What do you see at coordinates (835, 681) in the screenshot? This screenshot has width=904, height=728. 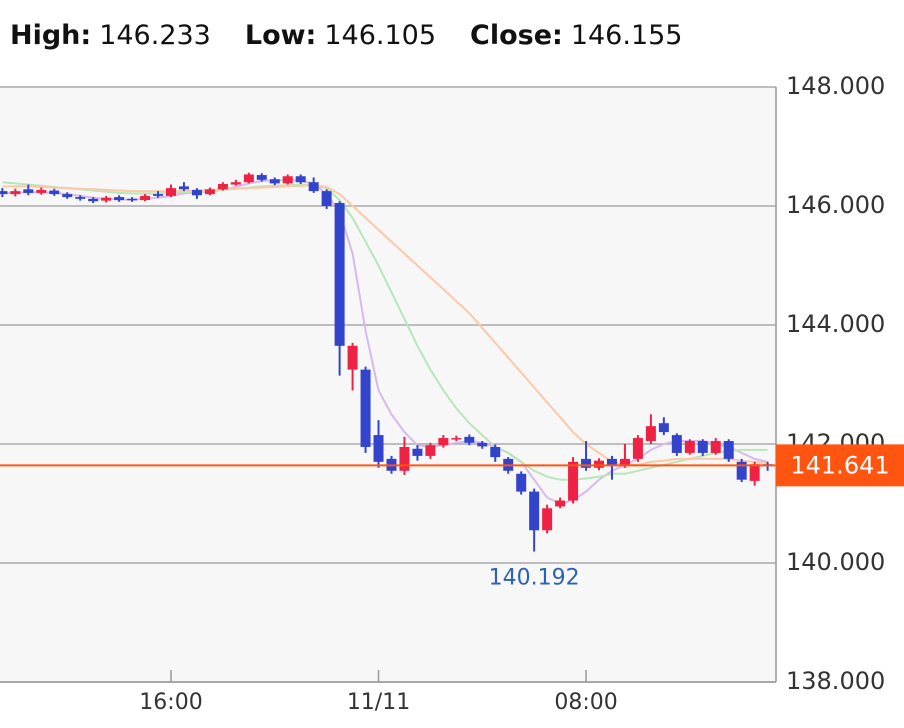 I see `y-tick-label: 138.000` at bounding box center [835, 681].